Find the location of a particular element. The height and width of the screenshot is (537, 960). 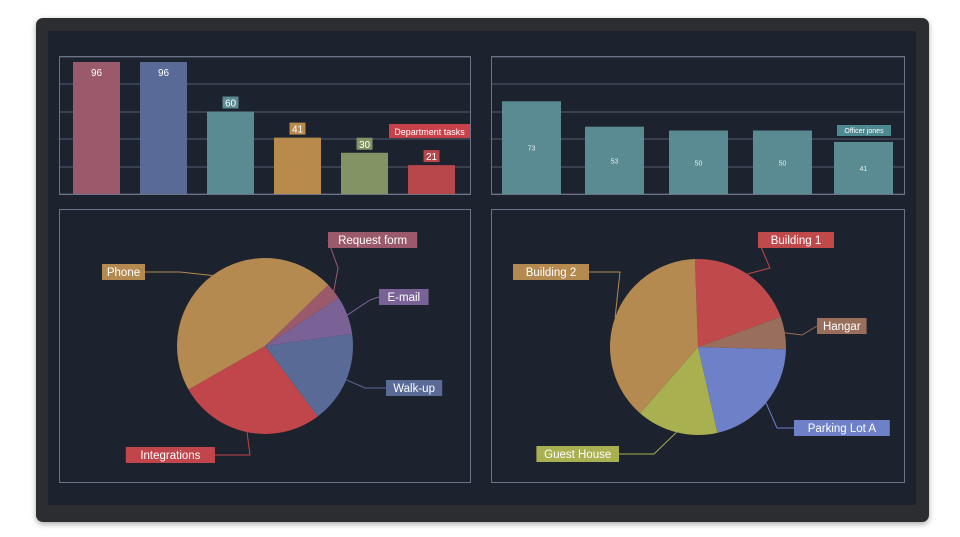

slice-label: Hangar is located at coordinates (842, 327).